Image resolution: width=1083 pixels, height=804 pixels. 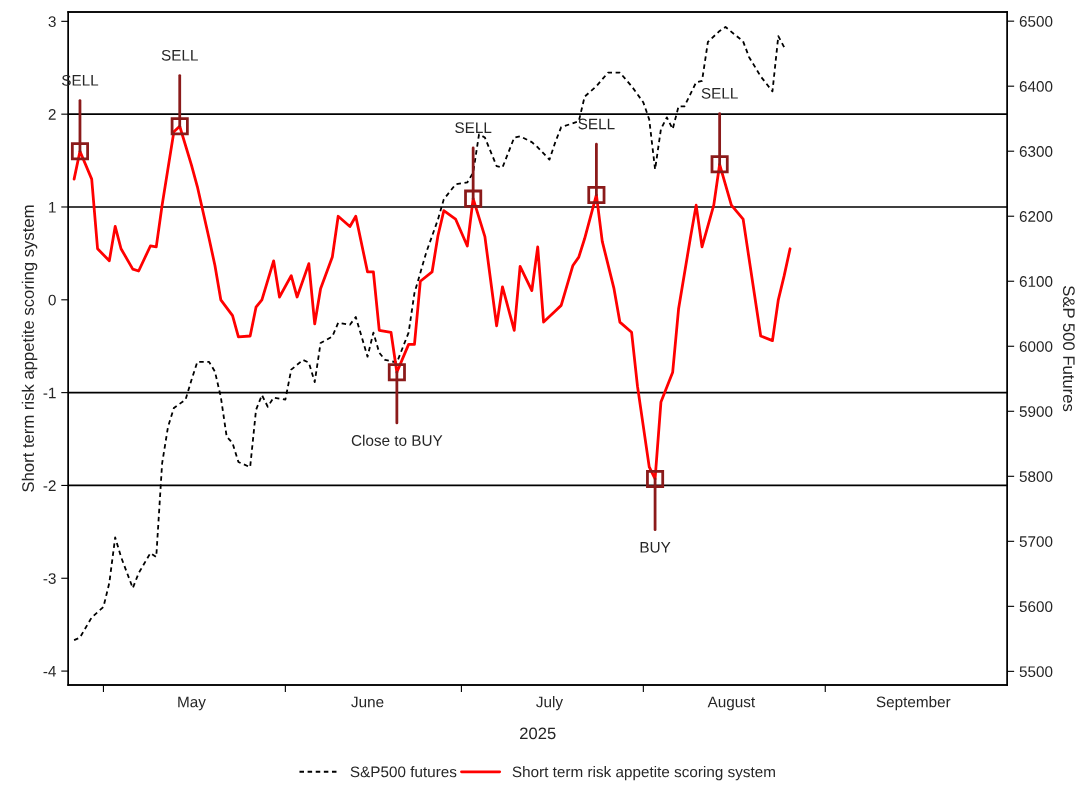 What do you see at coordinates (1036, 281) in the screenshot?
I see `y2-tick-label: 6100` at bounding box center [1036, 281].